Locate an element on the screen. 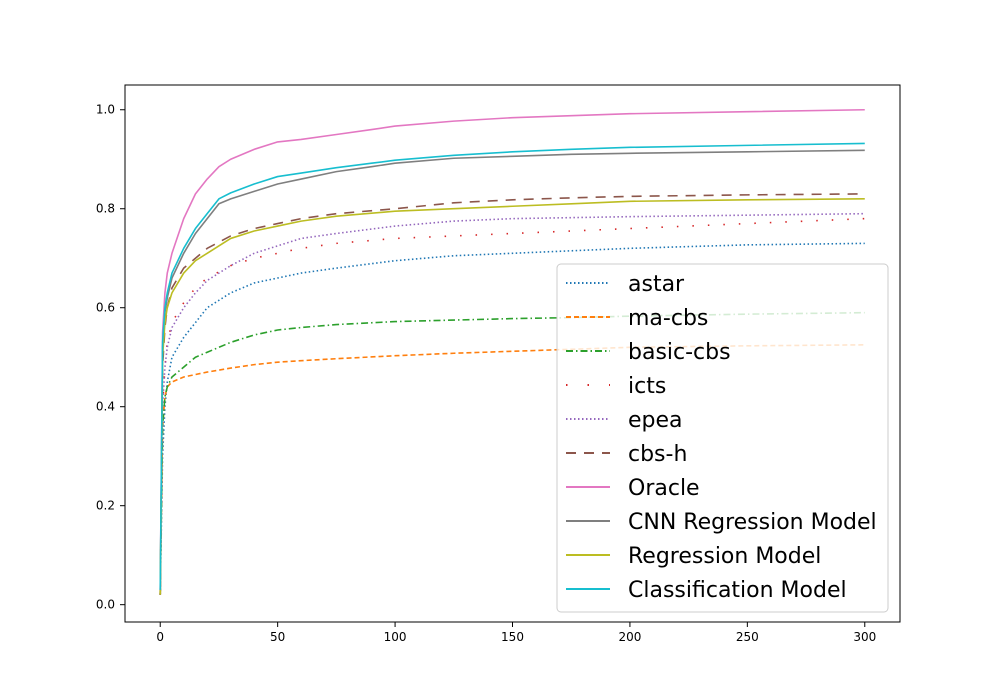  x-tick-label: 250 is located at coordinates (747, 637).